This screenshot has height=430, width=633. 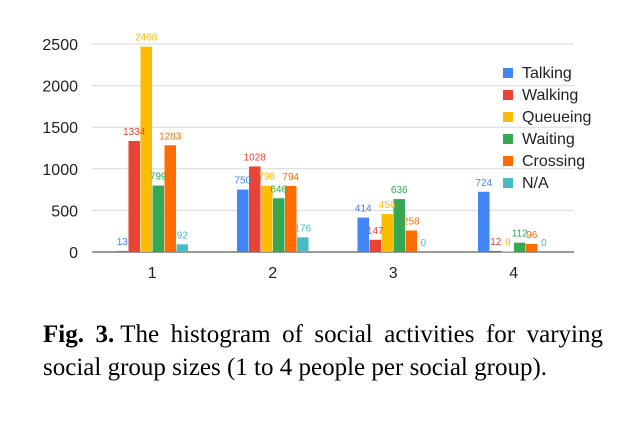 I want to click on bar-value-label: 750, so click(x=242, y=181).